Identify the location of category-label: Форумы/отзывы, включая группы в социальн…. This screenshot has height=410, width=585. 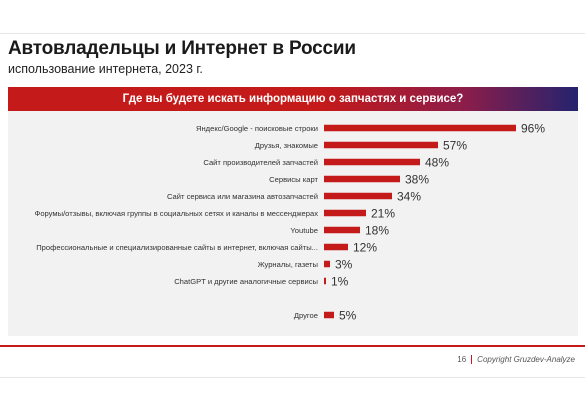
(177, 213).